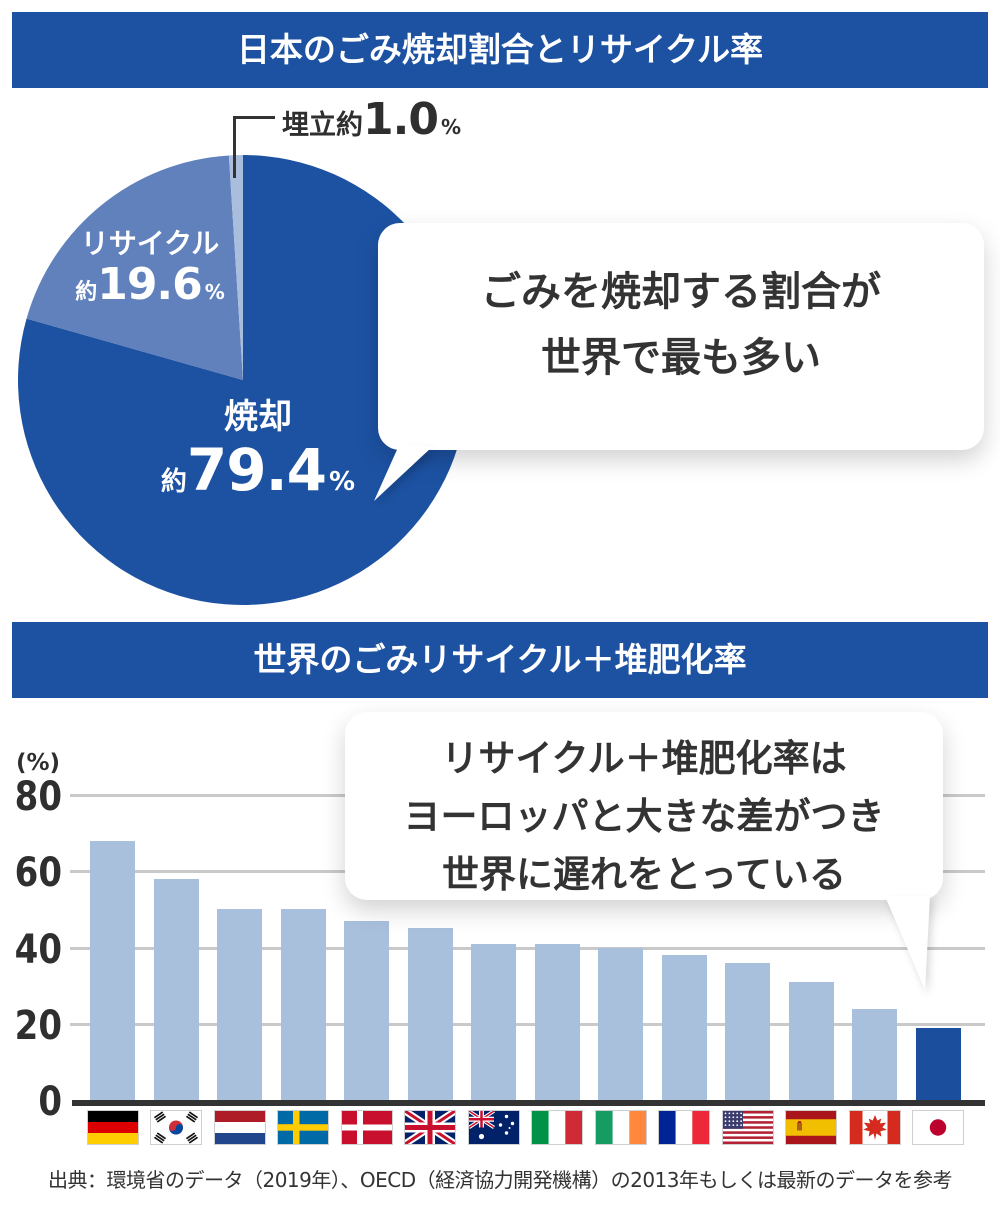 The image size is (1000, 1210). What do you see at coordinates (176, 1127) in the screenshot?
I see `flag-south-korea-icon` at bounding box center [176, 1127].